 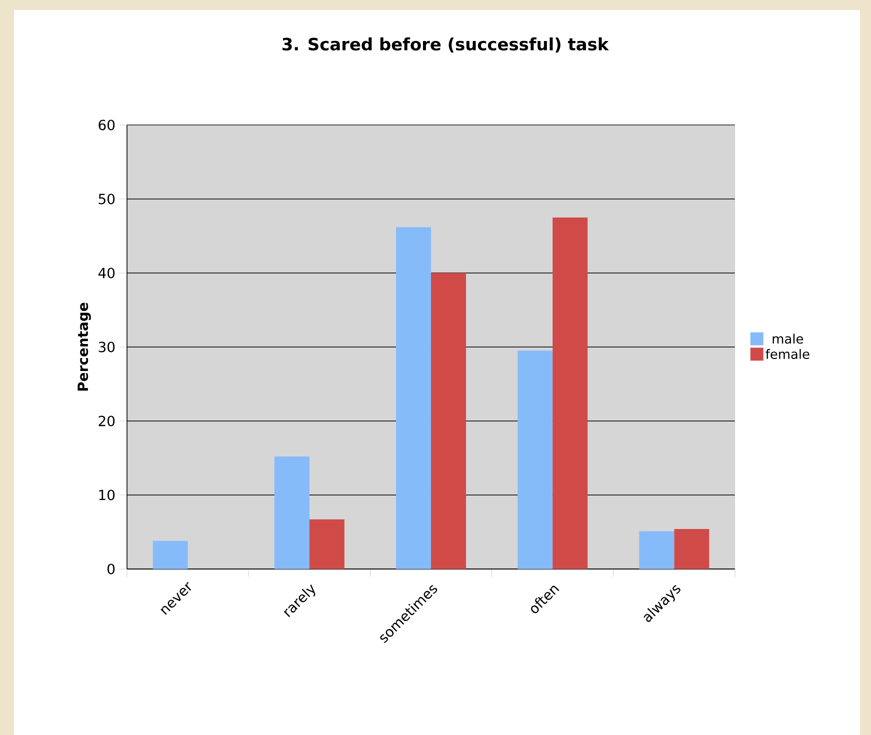 I want to click on y-tick-label: 20, so click(x=106, y=421).